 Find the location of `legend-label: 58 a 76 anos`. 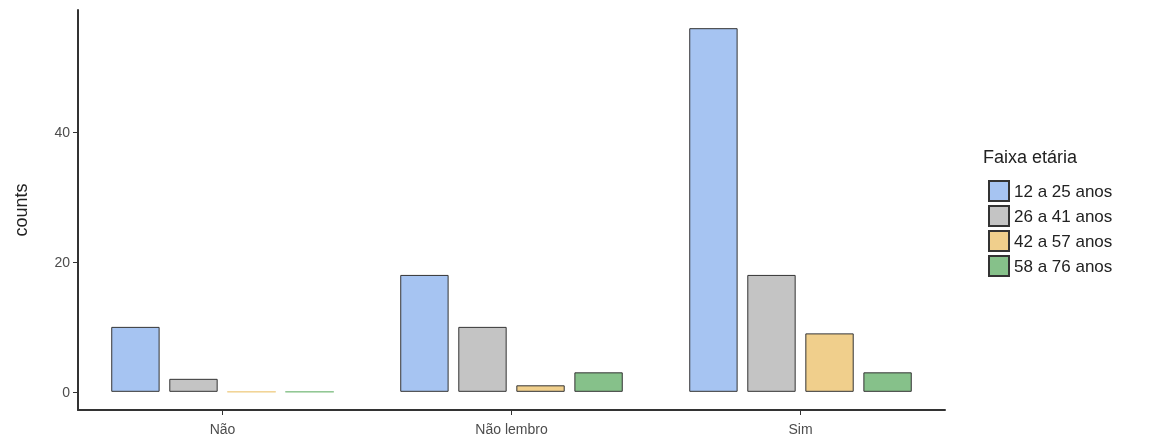

legend-label: 58 a 76 anos is located at coordinates (1063, 266).